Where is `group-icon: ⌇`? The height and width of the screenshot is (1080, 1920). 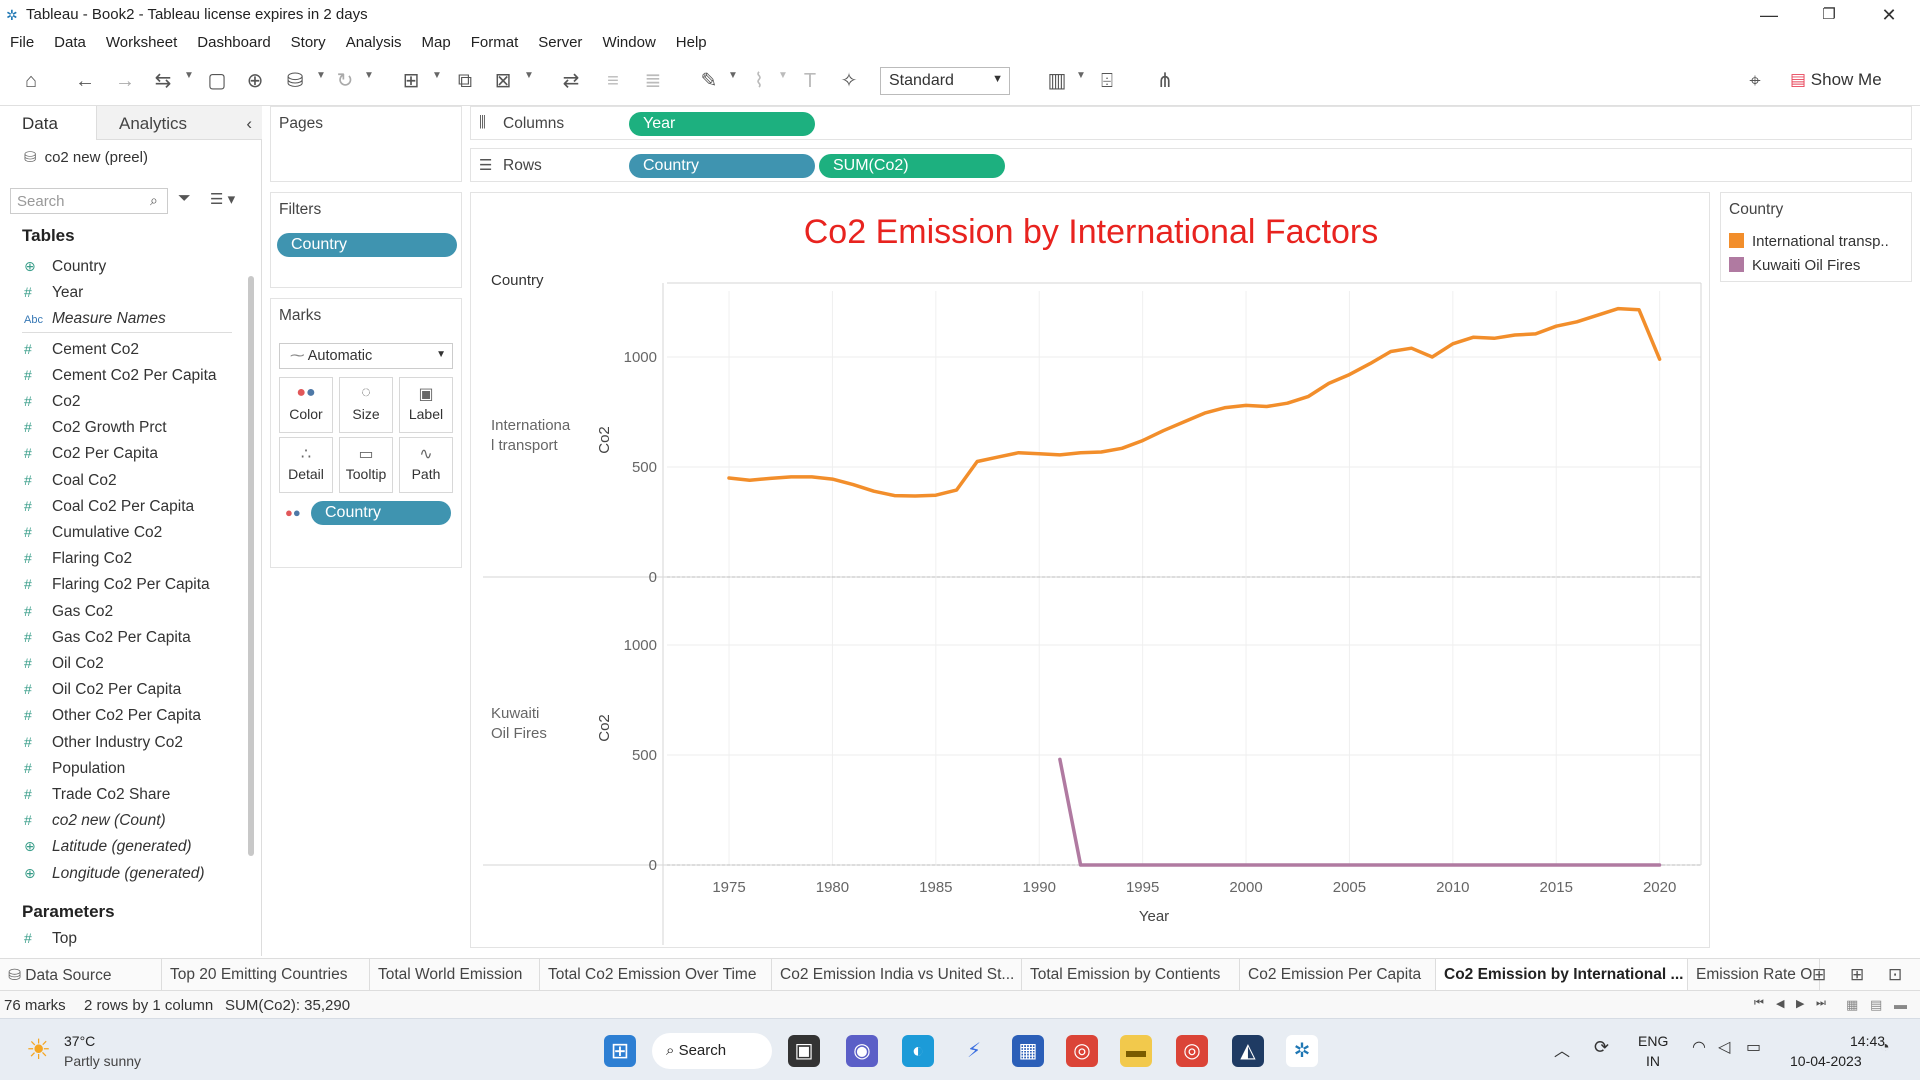
group-icon: ⌇ is located at coordinates (759, 81).